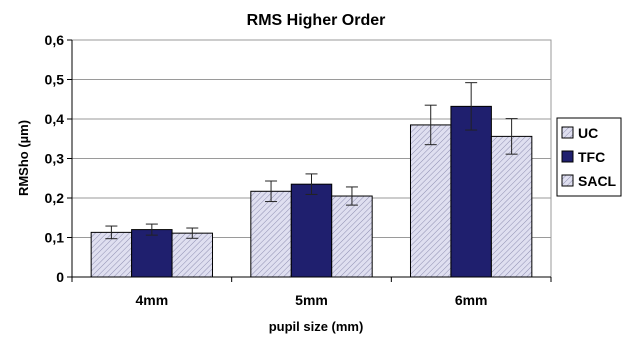  I want to click on chart-title: RMS Higher Order, so click(316, 20).